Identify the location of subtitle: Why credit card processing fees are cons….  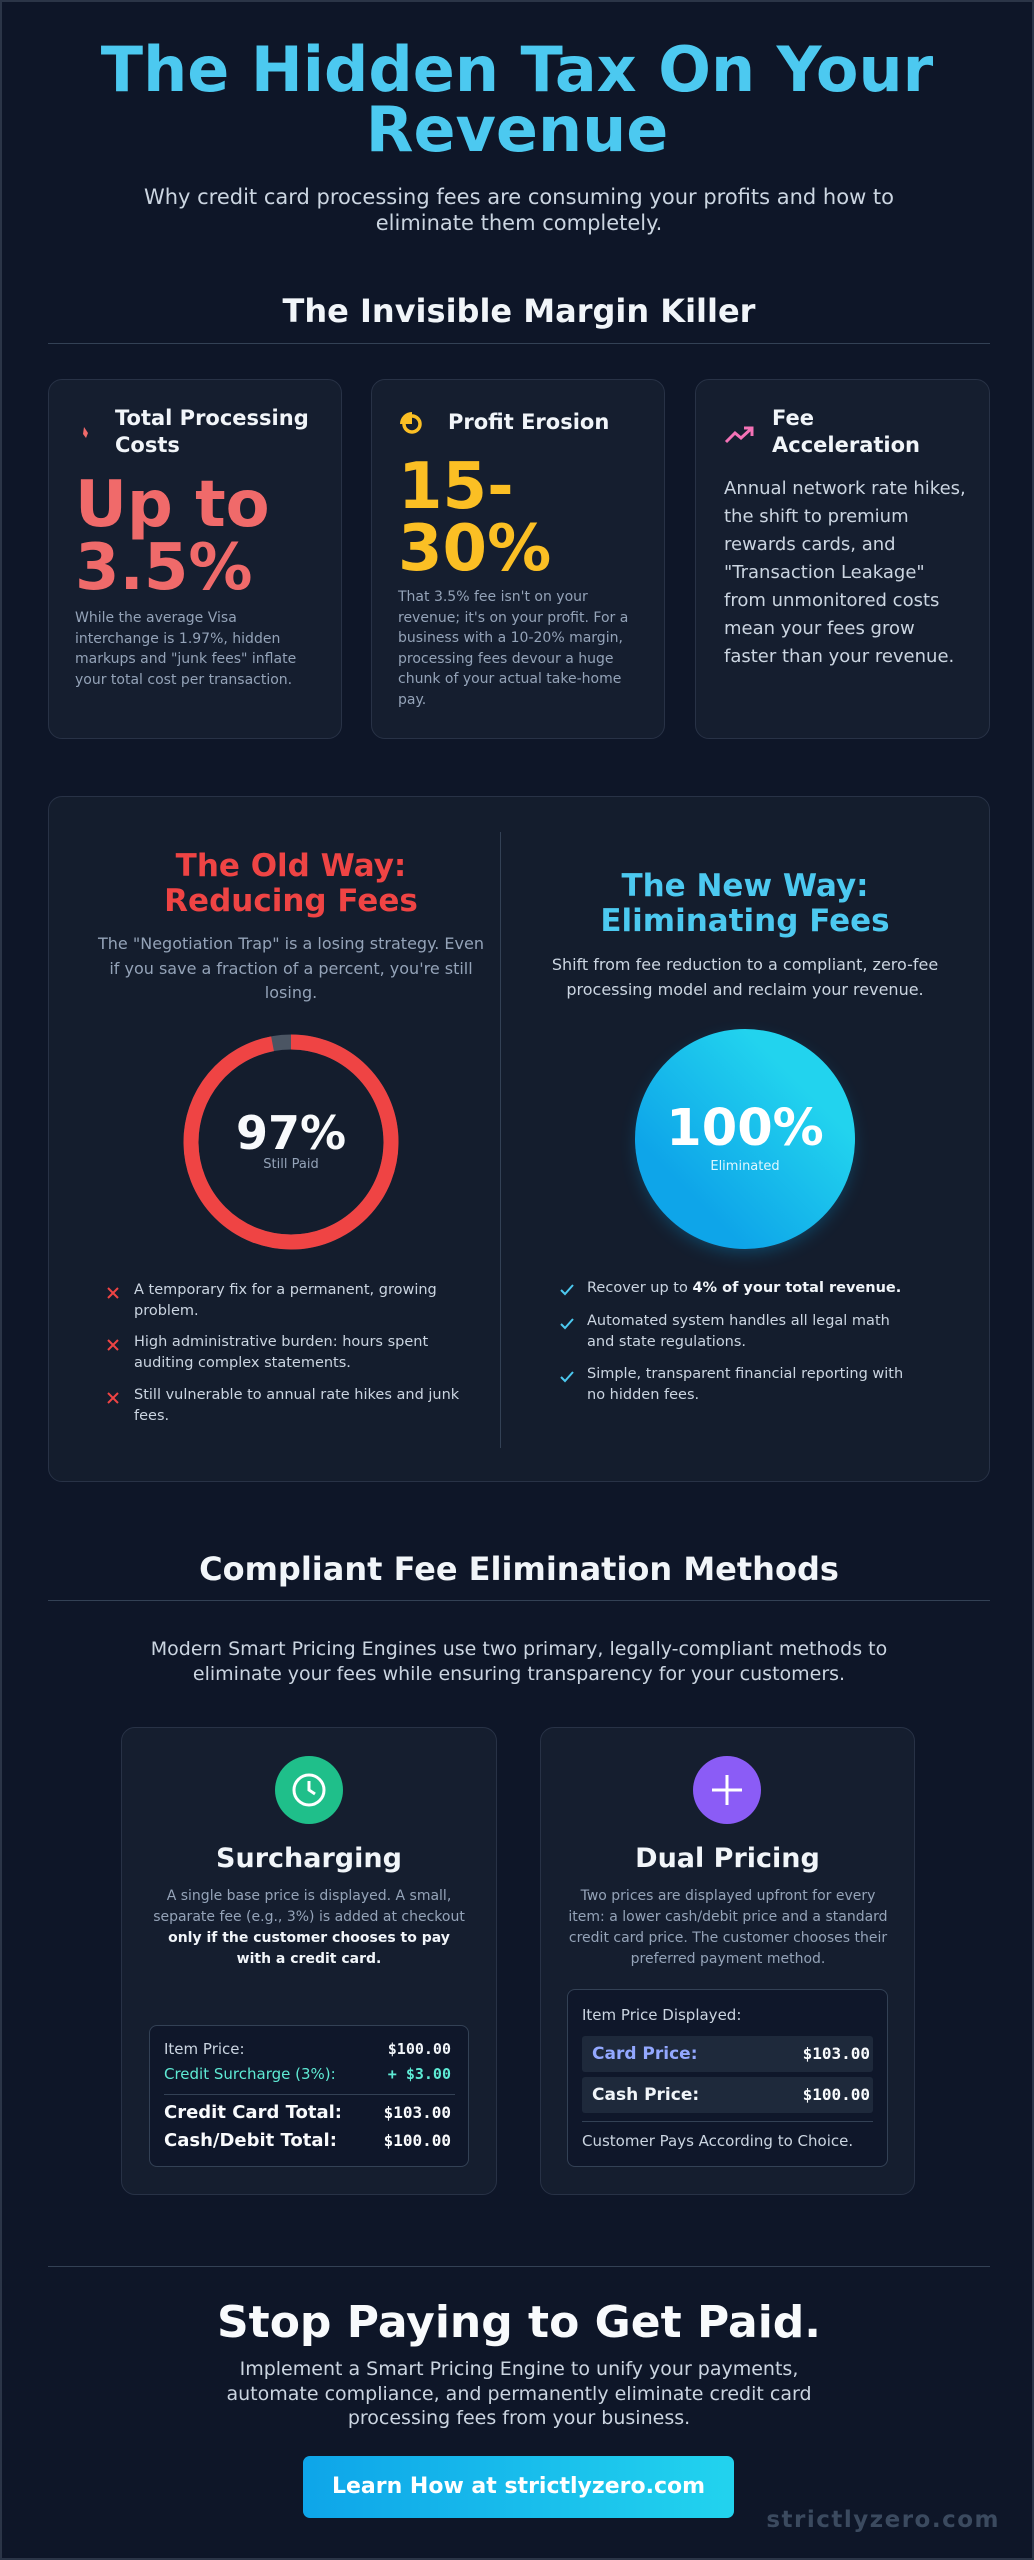
(519, 210).